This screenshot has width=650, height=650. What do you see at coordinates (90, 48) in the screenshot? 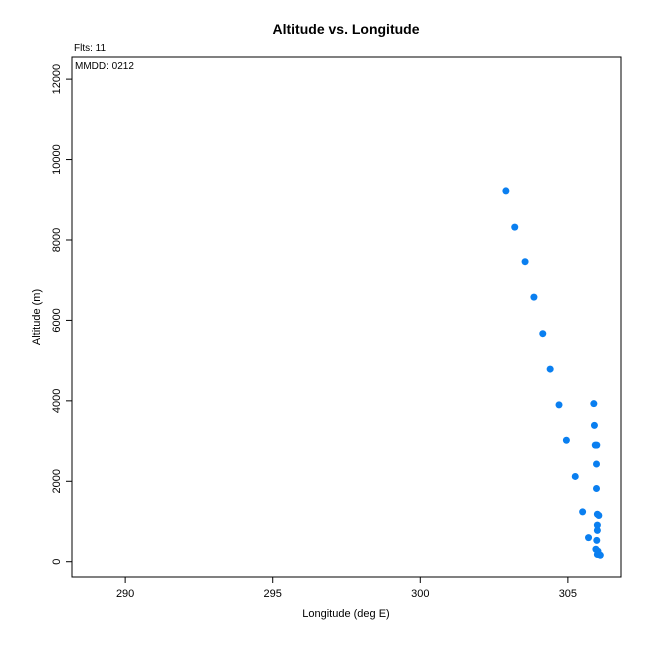
I see `flights-annotation: Flts: 11` at bounding box center [90, 48].